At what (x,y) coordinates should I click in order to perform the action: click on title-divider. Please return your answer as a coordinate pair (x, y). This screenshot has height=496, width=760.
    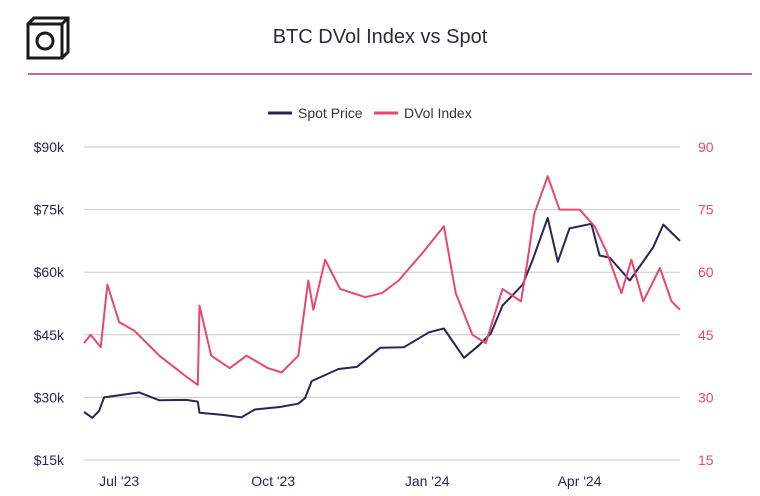
    Looking at the image, I should click on (390, 74).